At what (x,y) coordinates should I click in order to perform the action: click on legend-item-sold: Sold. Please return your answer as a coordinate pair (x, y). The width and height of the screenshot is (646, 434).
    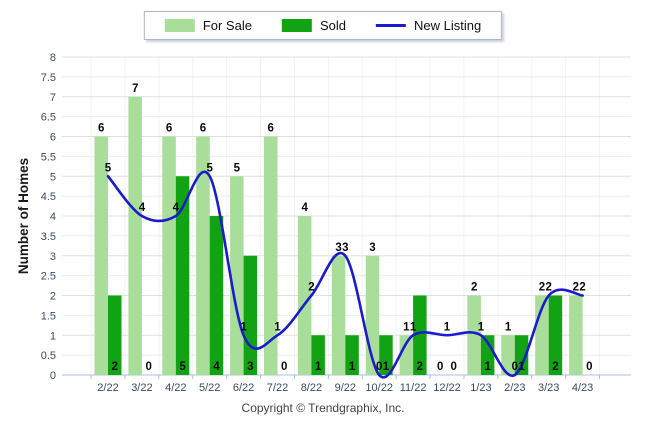
    Looking at the image, I should click on (313, 25).